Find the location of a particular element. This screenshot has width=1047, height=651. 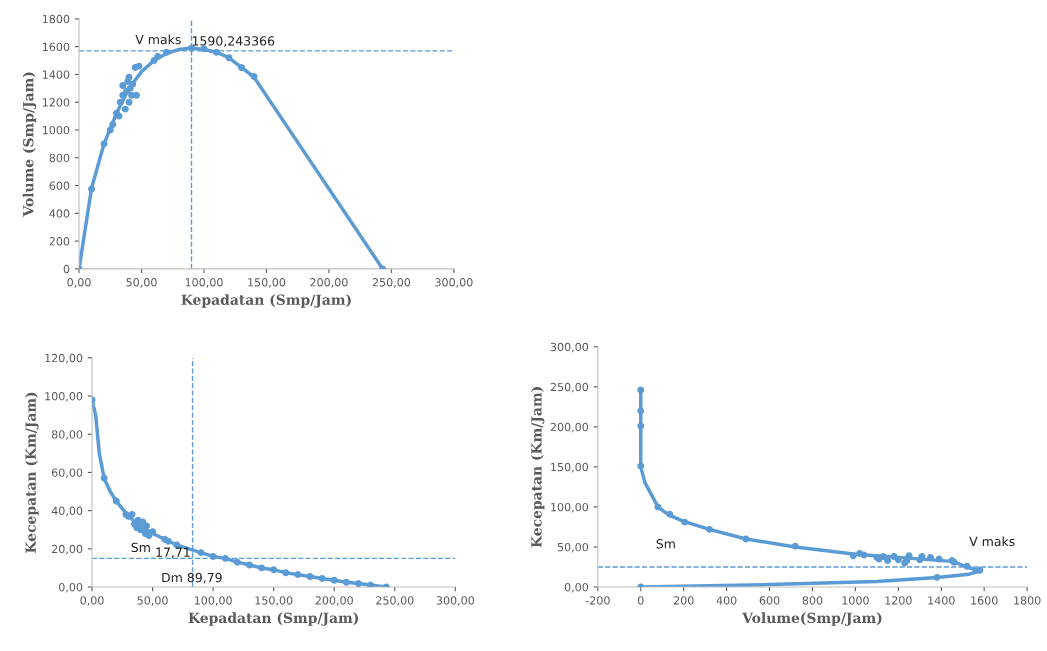

y-tick-label: 250,00 is located at coordinates (569, 387).